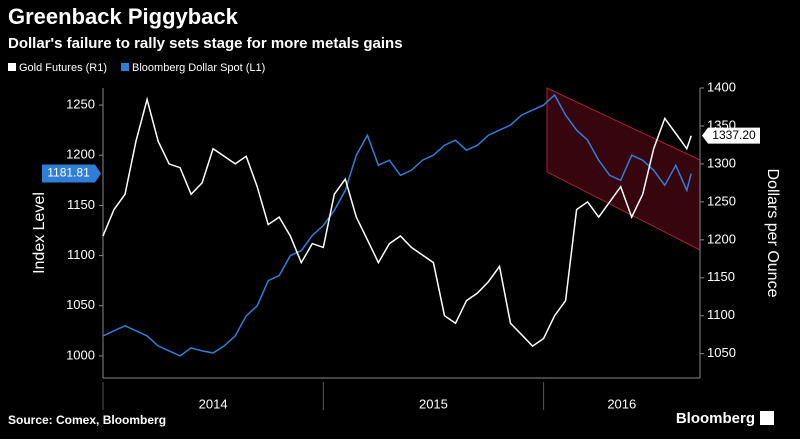 The height and width of the screenshot is (439, 800). Describe the element at coordinates (80, 154) in the screenshot. I see `y-tick-label: 1200` at that location.